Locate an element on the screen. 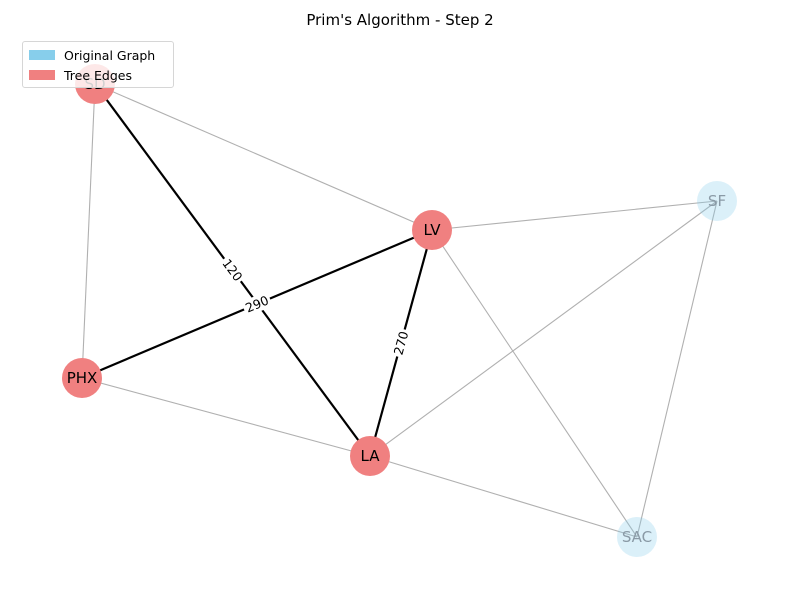 This screenshot has height=600, width=800. legend-item-tree-edges: Tree Edges is located at coordinates (80, 75).